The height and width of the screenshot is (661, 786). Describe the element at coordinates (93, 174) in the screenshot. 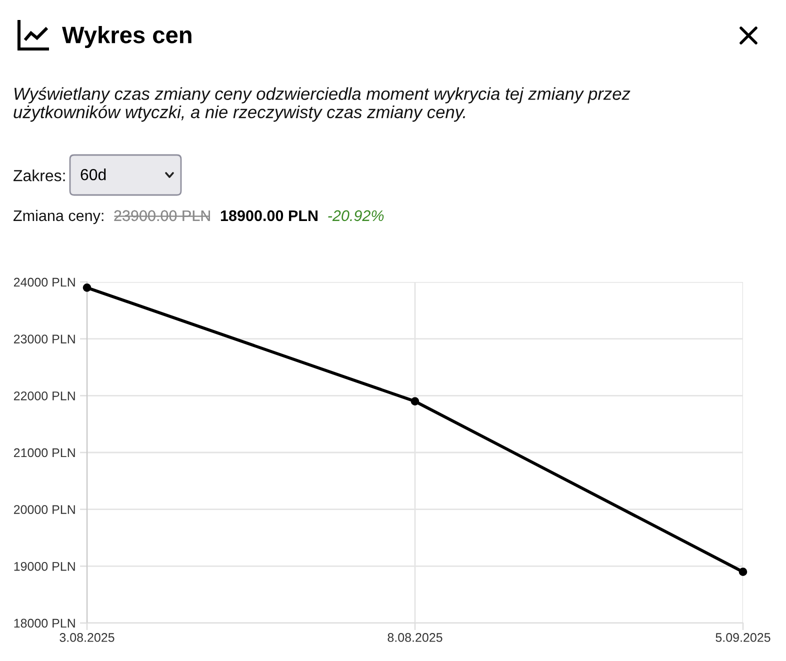

I see `text: 60d` at that location.